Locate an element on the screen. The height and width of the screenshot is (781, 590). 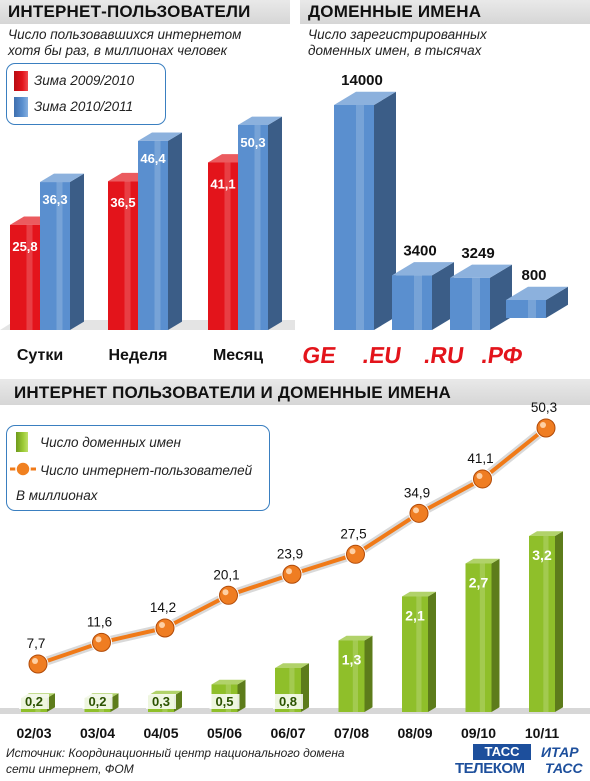
domains-value-3: 800 is located at coordinates (533, 275).